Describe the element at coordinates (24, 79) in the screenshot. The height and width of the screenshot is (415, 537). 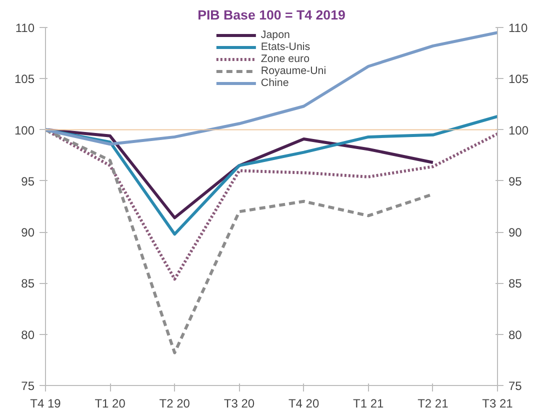
I see `y-tick-label: 105` at that location.